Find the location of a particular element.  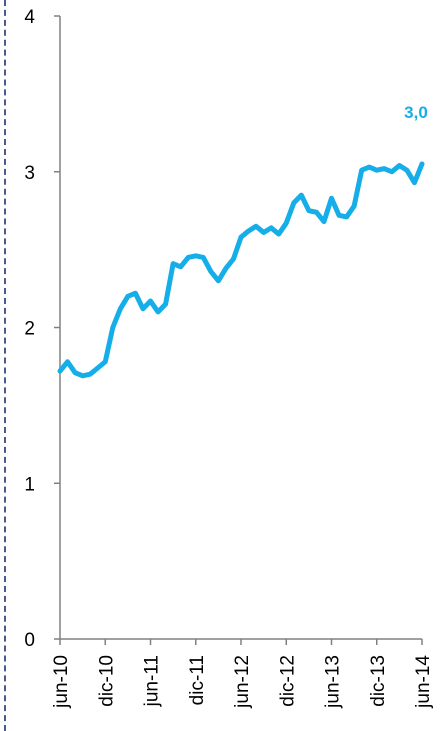

y-tick-label: 2 is located at coordinates (29, 329).